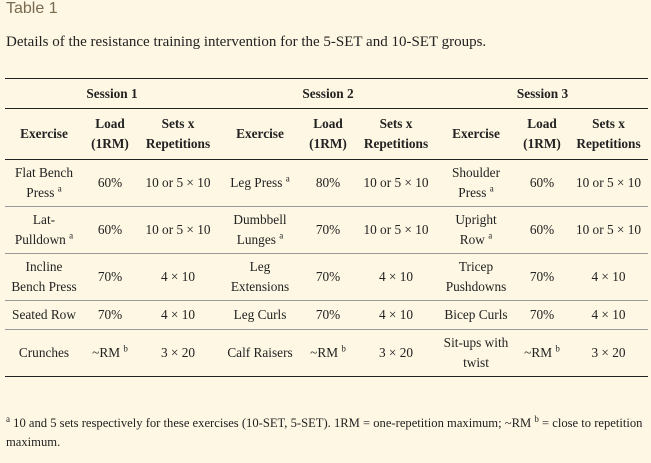 The width and height of the screenshot is (651, 463). What do you see at coordinates (112, 93) in the screenshot?
I see `session-1-header: Session 1` at bounding box center [112, 93].